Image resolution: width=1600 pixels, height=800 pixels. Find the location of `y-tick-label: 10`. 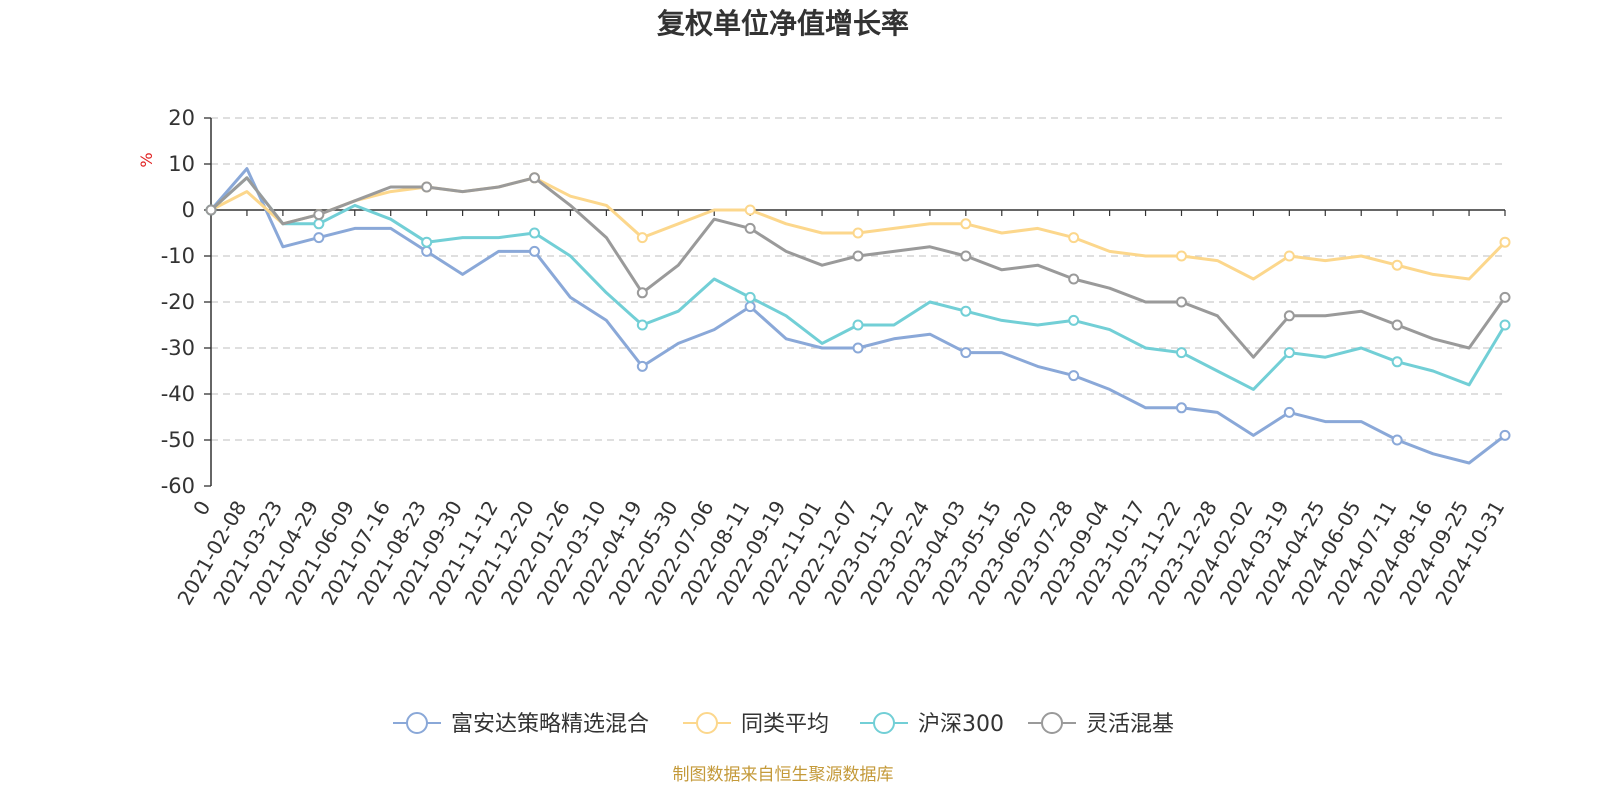

y-tick-label: 10 is located at coordinates (181, 164).